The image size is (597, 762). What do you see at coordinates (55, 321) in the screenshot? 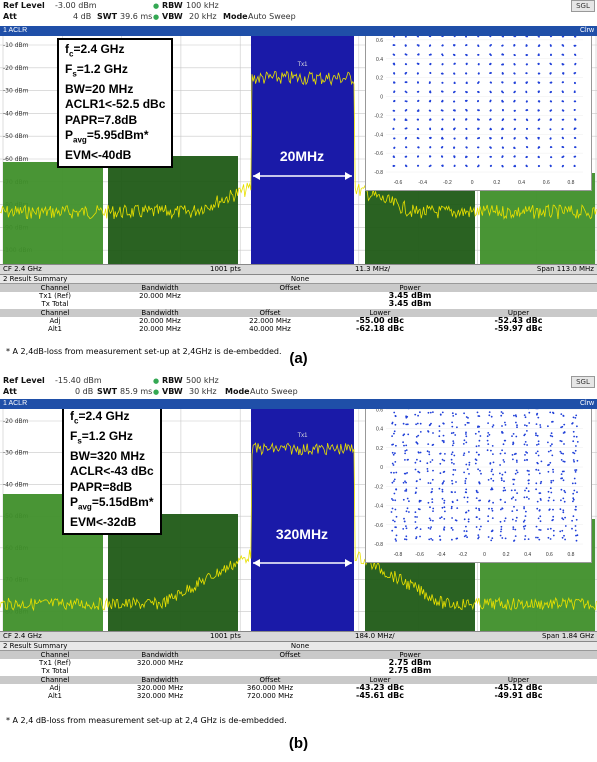
I see `result-cell: Adj` at bounding box center [55, 321].